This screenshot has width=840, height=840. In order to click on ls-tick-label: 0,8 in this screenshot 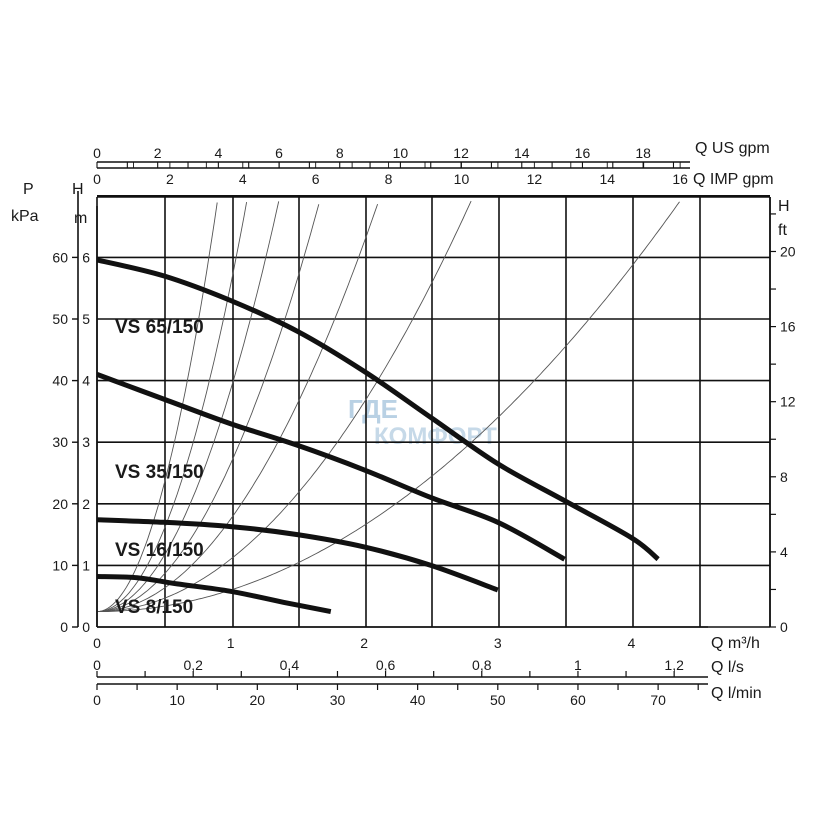, I will do `click(482, 665)`.